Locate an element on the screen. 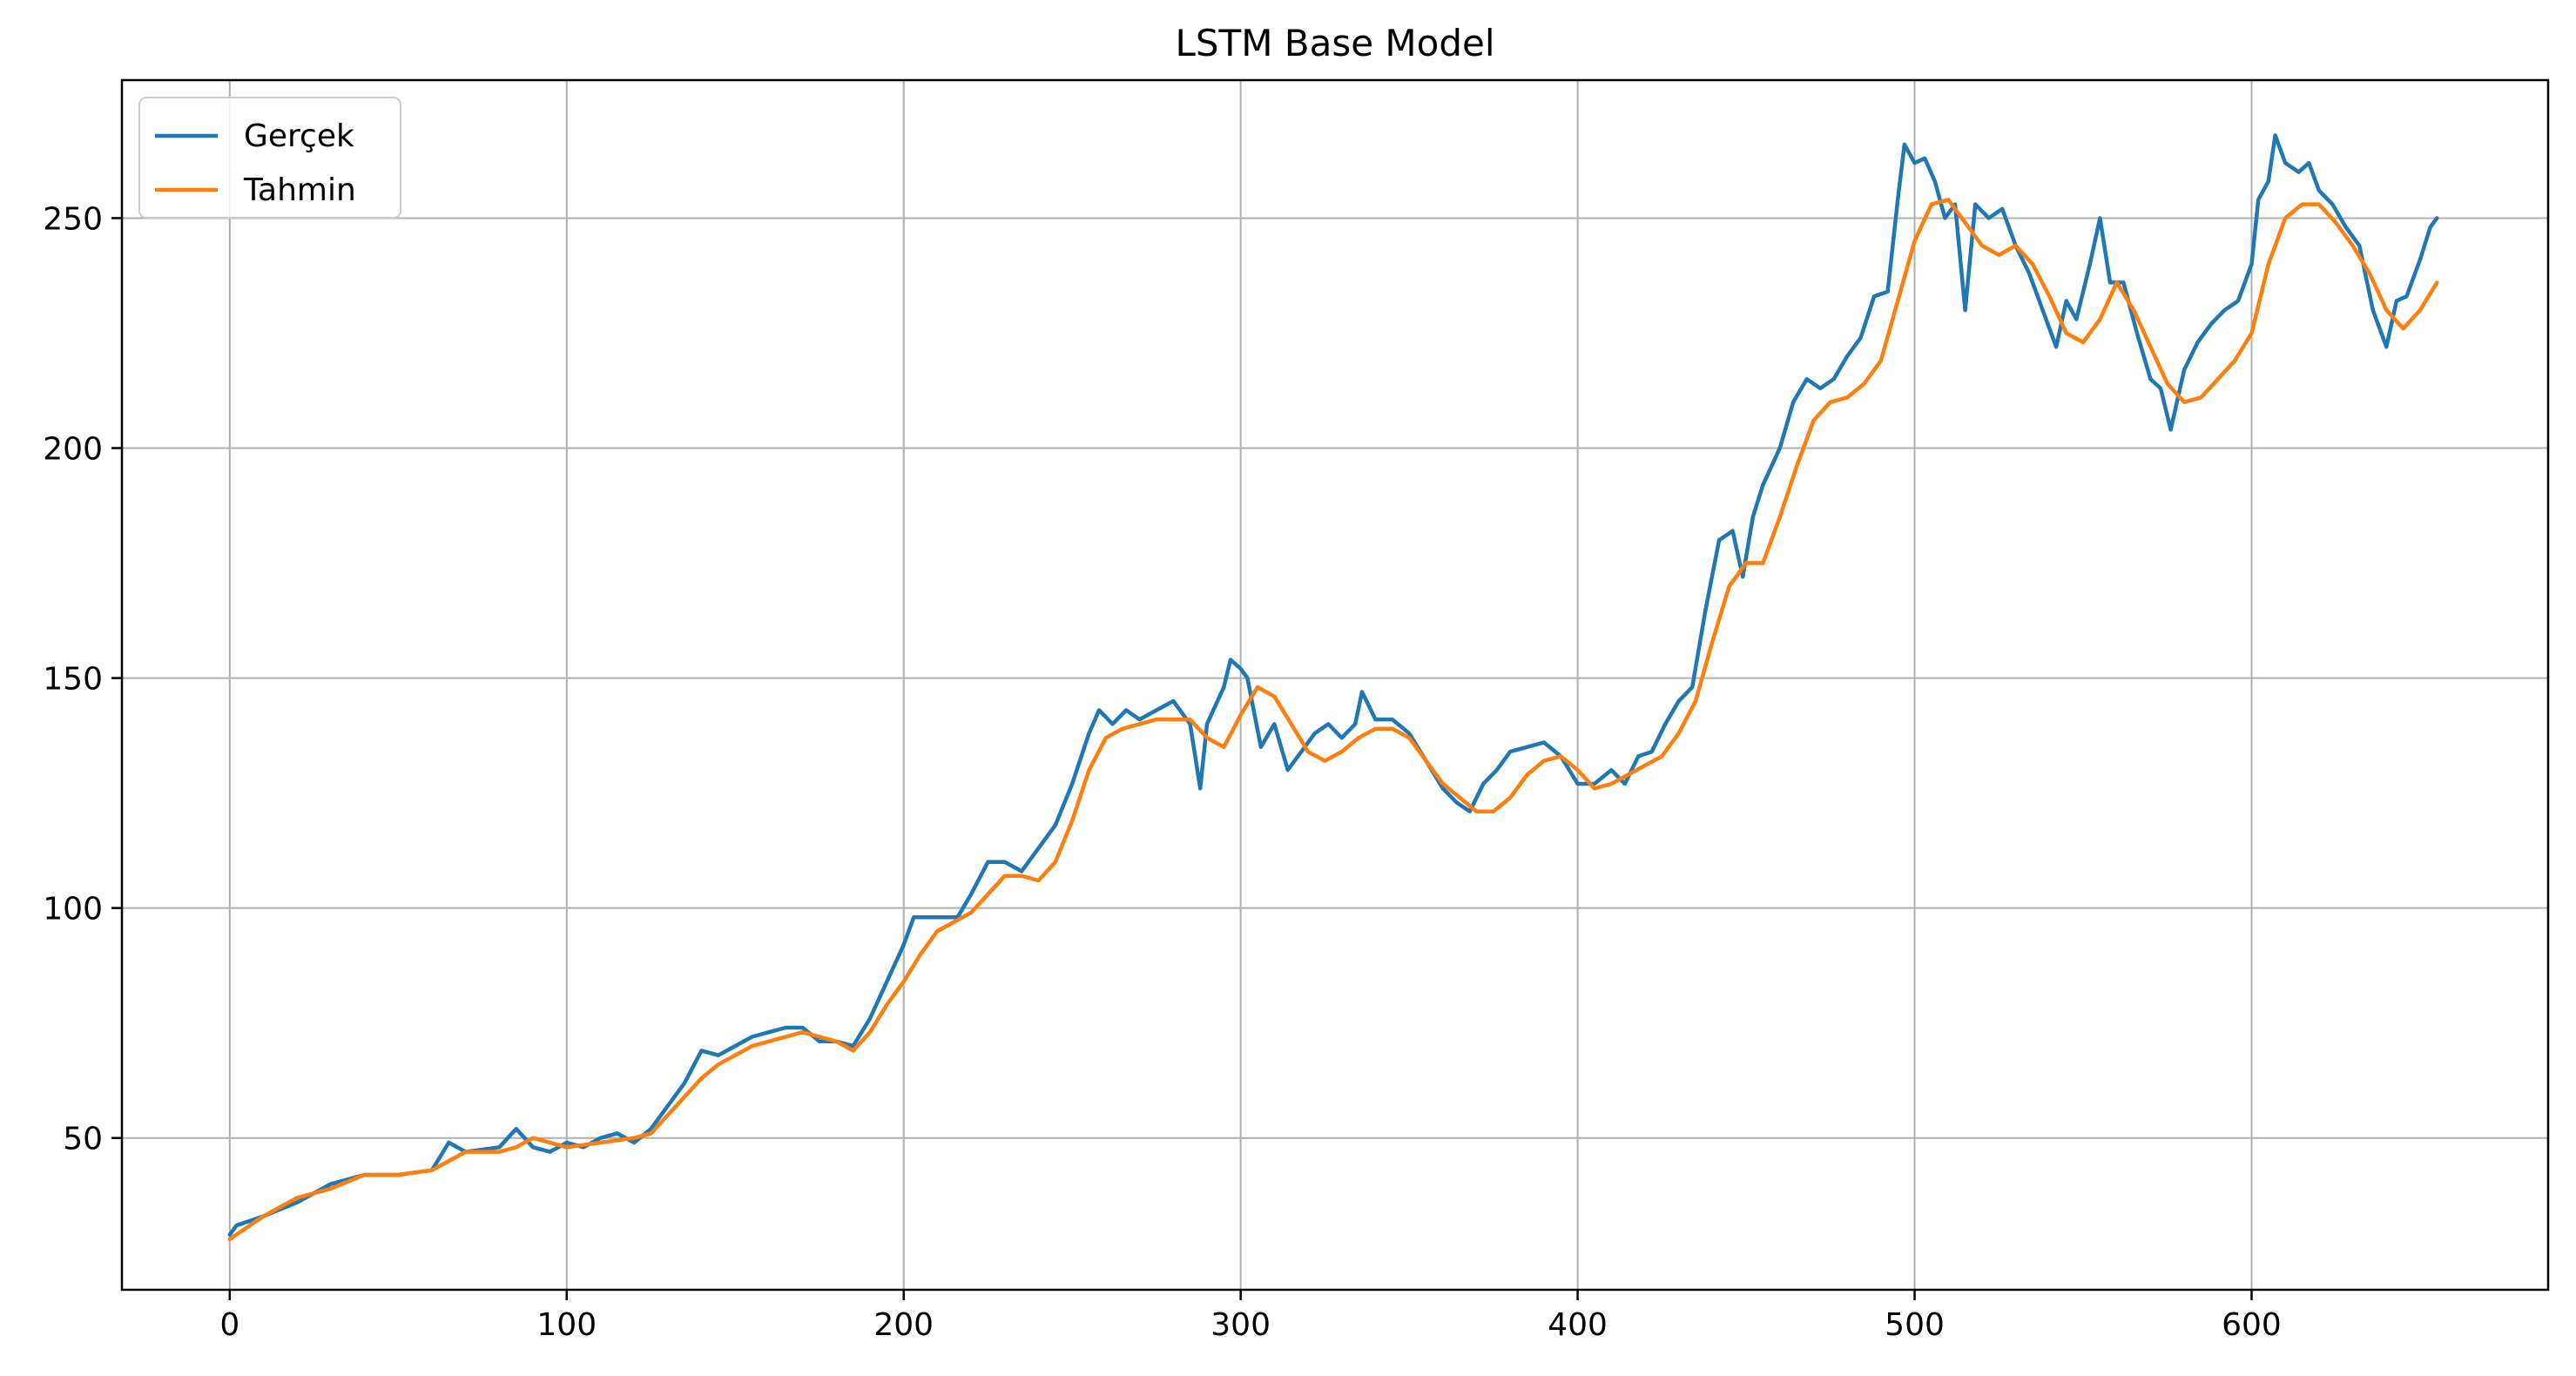  y-tick-label: 150 is located at coordinates (73, 680).